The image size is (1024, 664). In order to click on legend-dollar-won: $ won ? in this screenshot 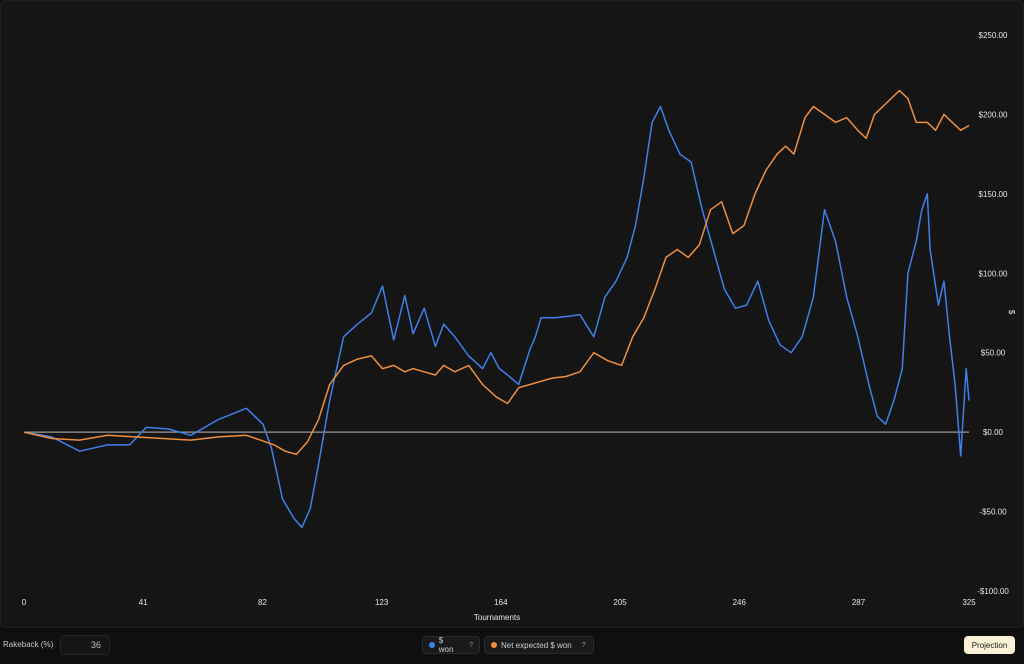, I will do `click(451, 645)`.